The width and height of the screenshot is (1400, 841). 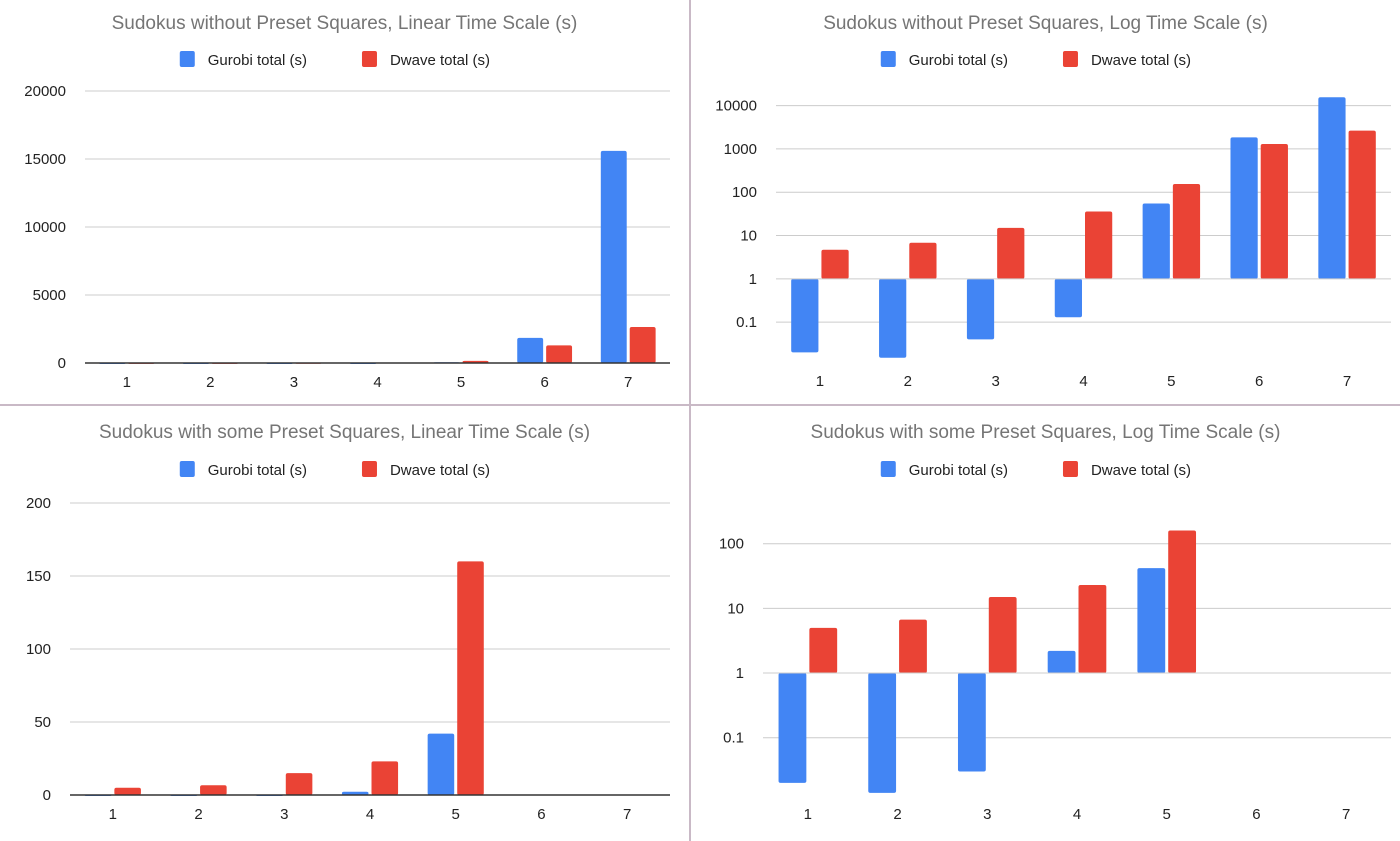 What do you see at coordinates (541, 814) in the screenshot?
I see `chart-3-xtick-label: 6` at bounding box center [541, 814].